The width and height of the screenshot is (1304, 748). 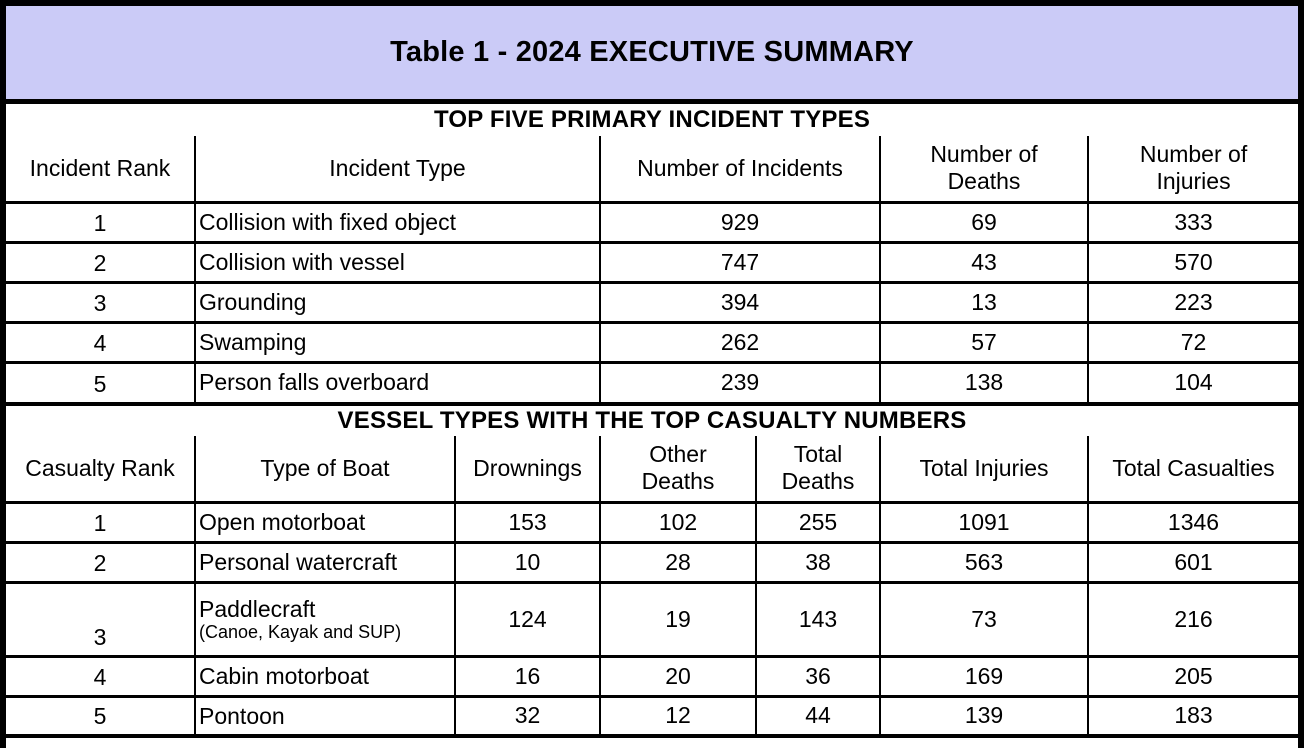 What do you see at coordinates (739, 221) in the screenshot?
I see `cell-number-of-incidents: 929` at bounding box center [739, 221].